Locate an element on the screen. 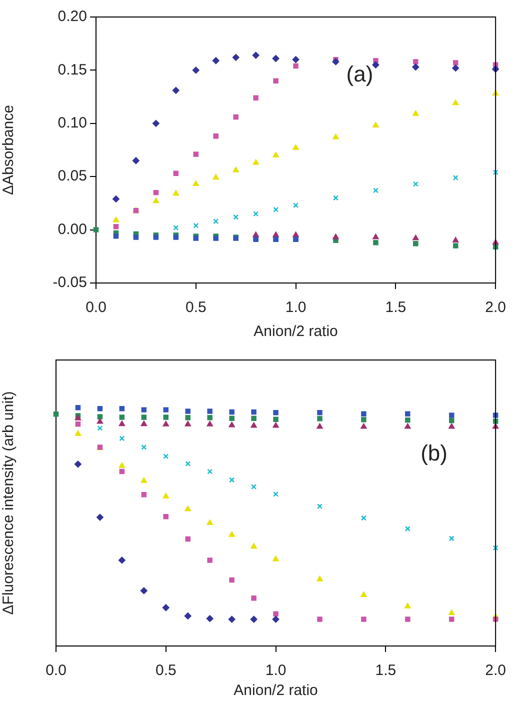  annotation: (b) is located at coordinates (434, 453).